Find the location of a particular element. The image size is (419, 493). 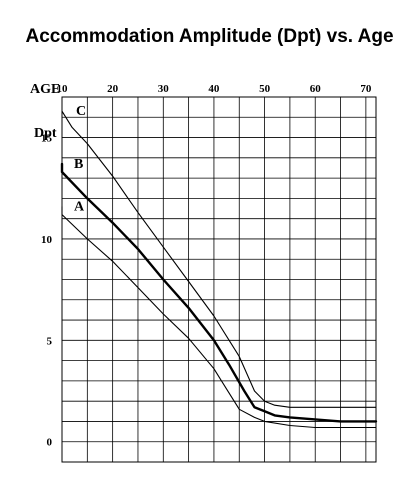

series-label-c: C is located at coordinates (81, 111).